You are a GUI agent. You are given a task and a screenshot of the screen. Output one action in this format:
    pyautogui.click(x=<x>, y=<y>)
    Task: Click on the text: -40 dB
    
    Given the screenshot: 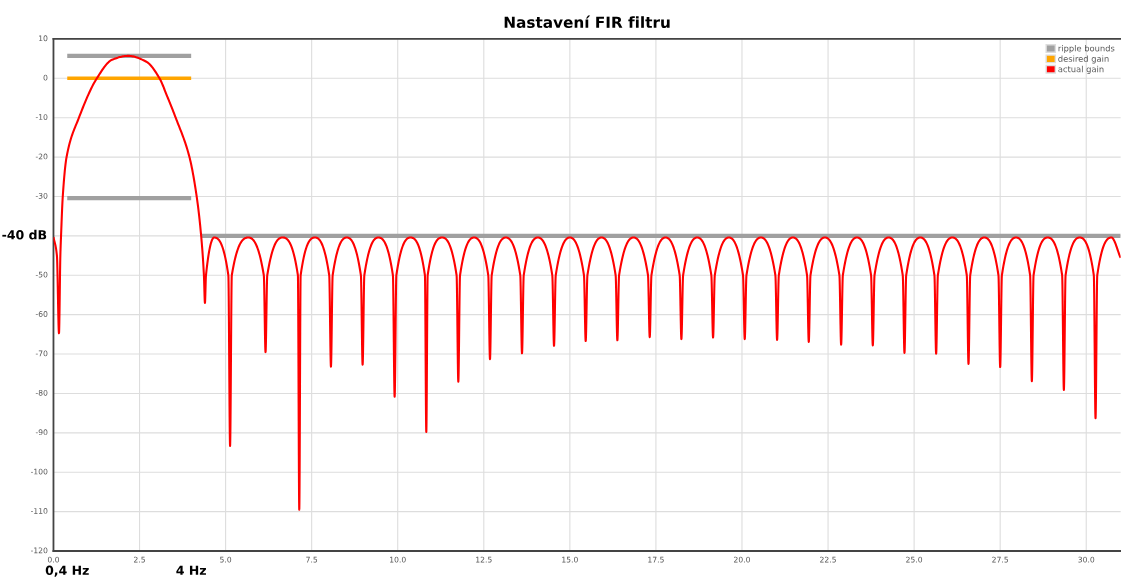 What is the action you would take?
    pyautogui.click(x=24, y=234)
    